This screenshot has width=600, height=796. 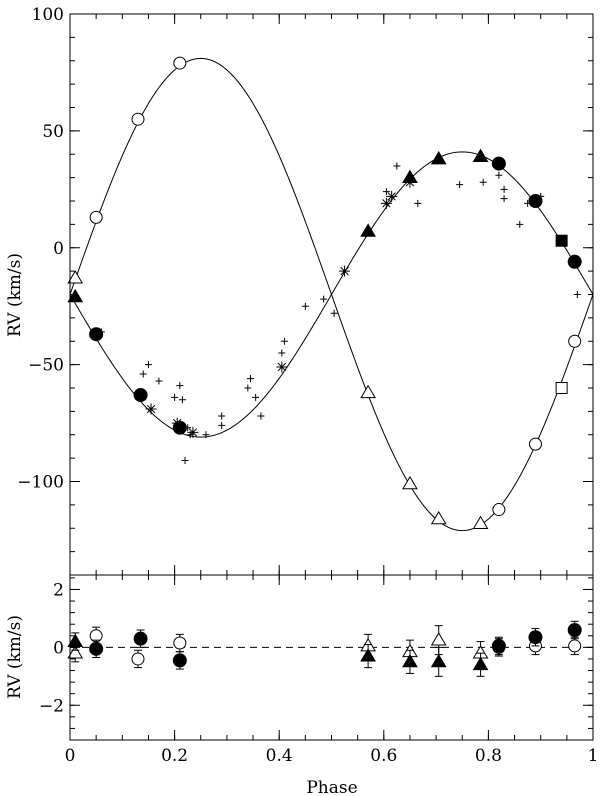 I want to click on x-tick-label: 0.2, so click(x=174, y=756).